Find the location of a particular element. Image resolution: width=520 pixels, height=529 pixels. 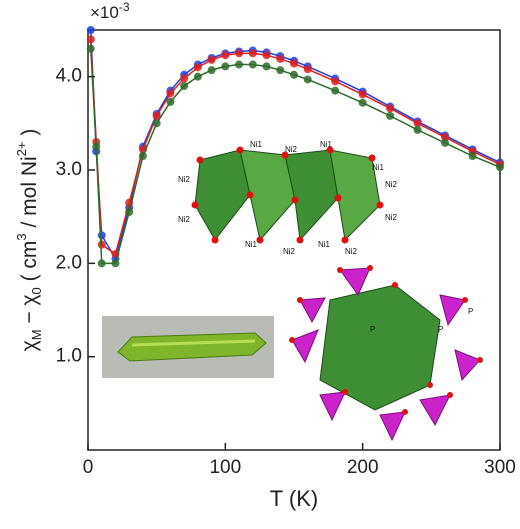

crystal-edge is located at coordinates (193, 343).